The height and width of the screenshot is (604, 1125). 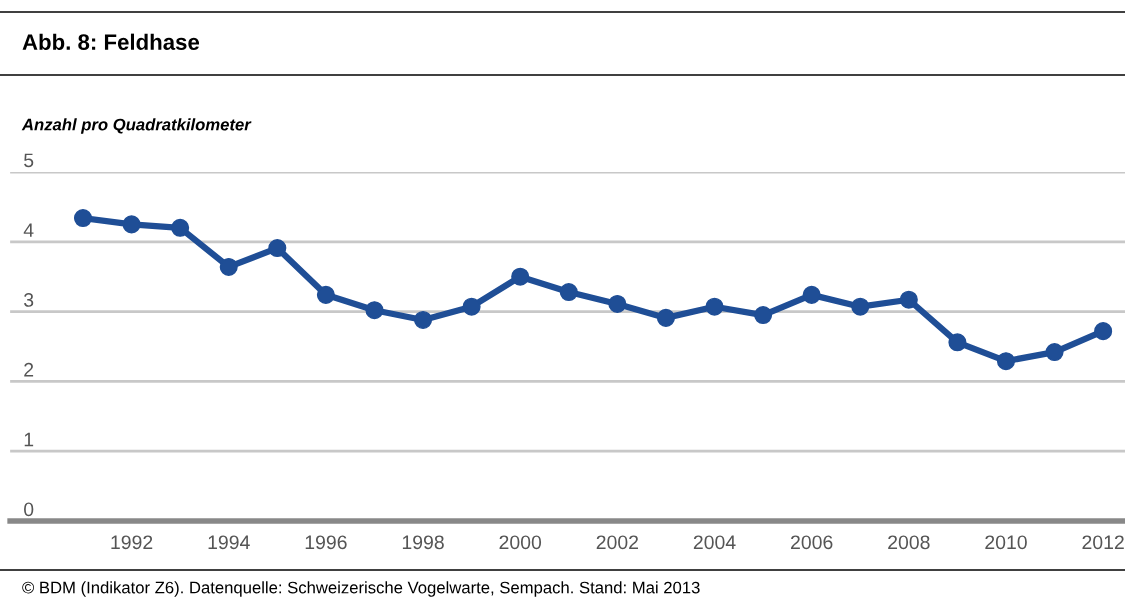 What do you see at coordinates (617, 542) in the screenshot?
I see `x-tick-label: 2002` at bounding box center [617, 542].